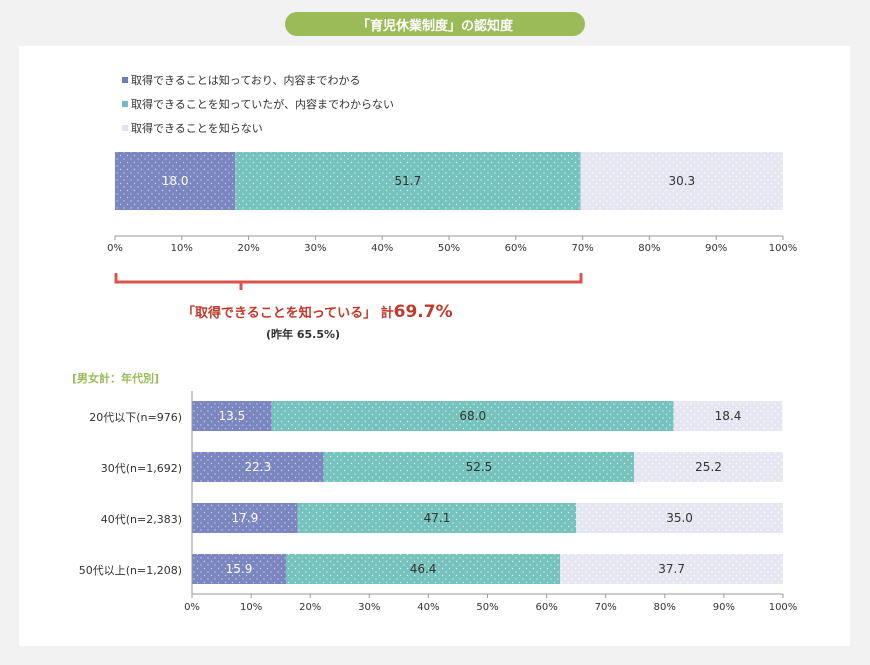  I want to click on bar-value-label: 15.9, so click(239, 569).